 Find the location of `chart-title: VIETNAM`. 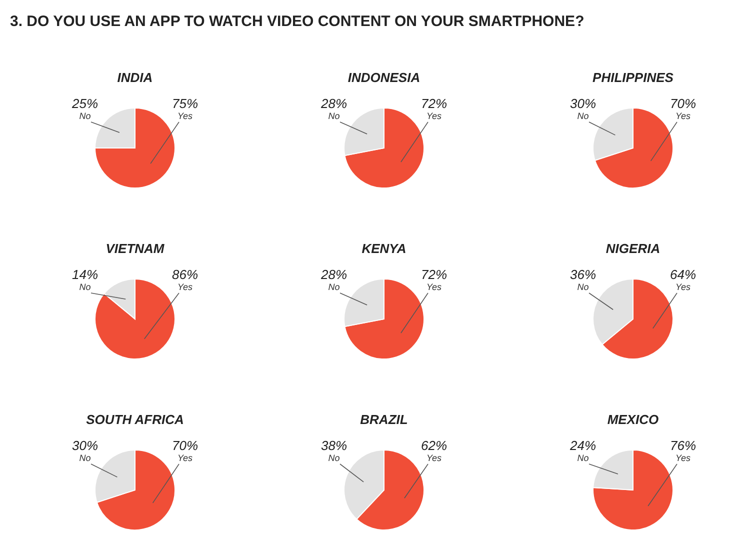

chart-title: VIETNAM is located at coordinates (136, 248).